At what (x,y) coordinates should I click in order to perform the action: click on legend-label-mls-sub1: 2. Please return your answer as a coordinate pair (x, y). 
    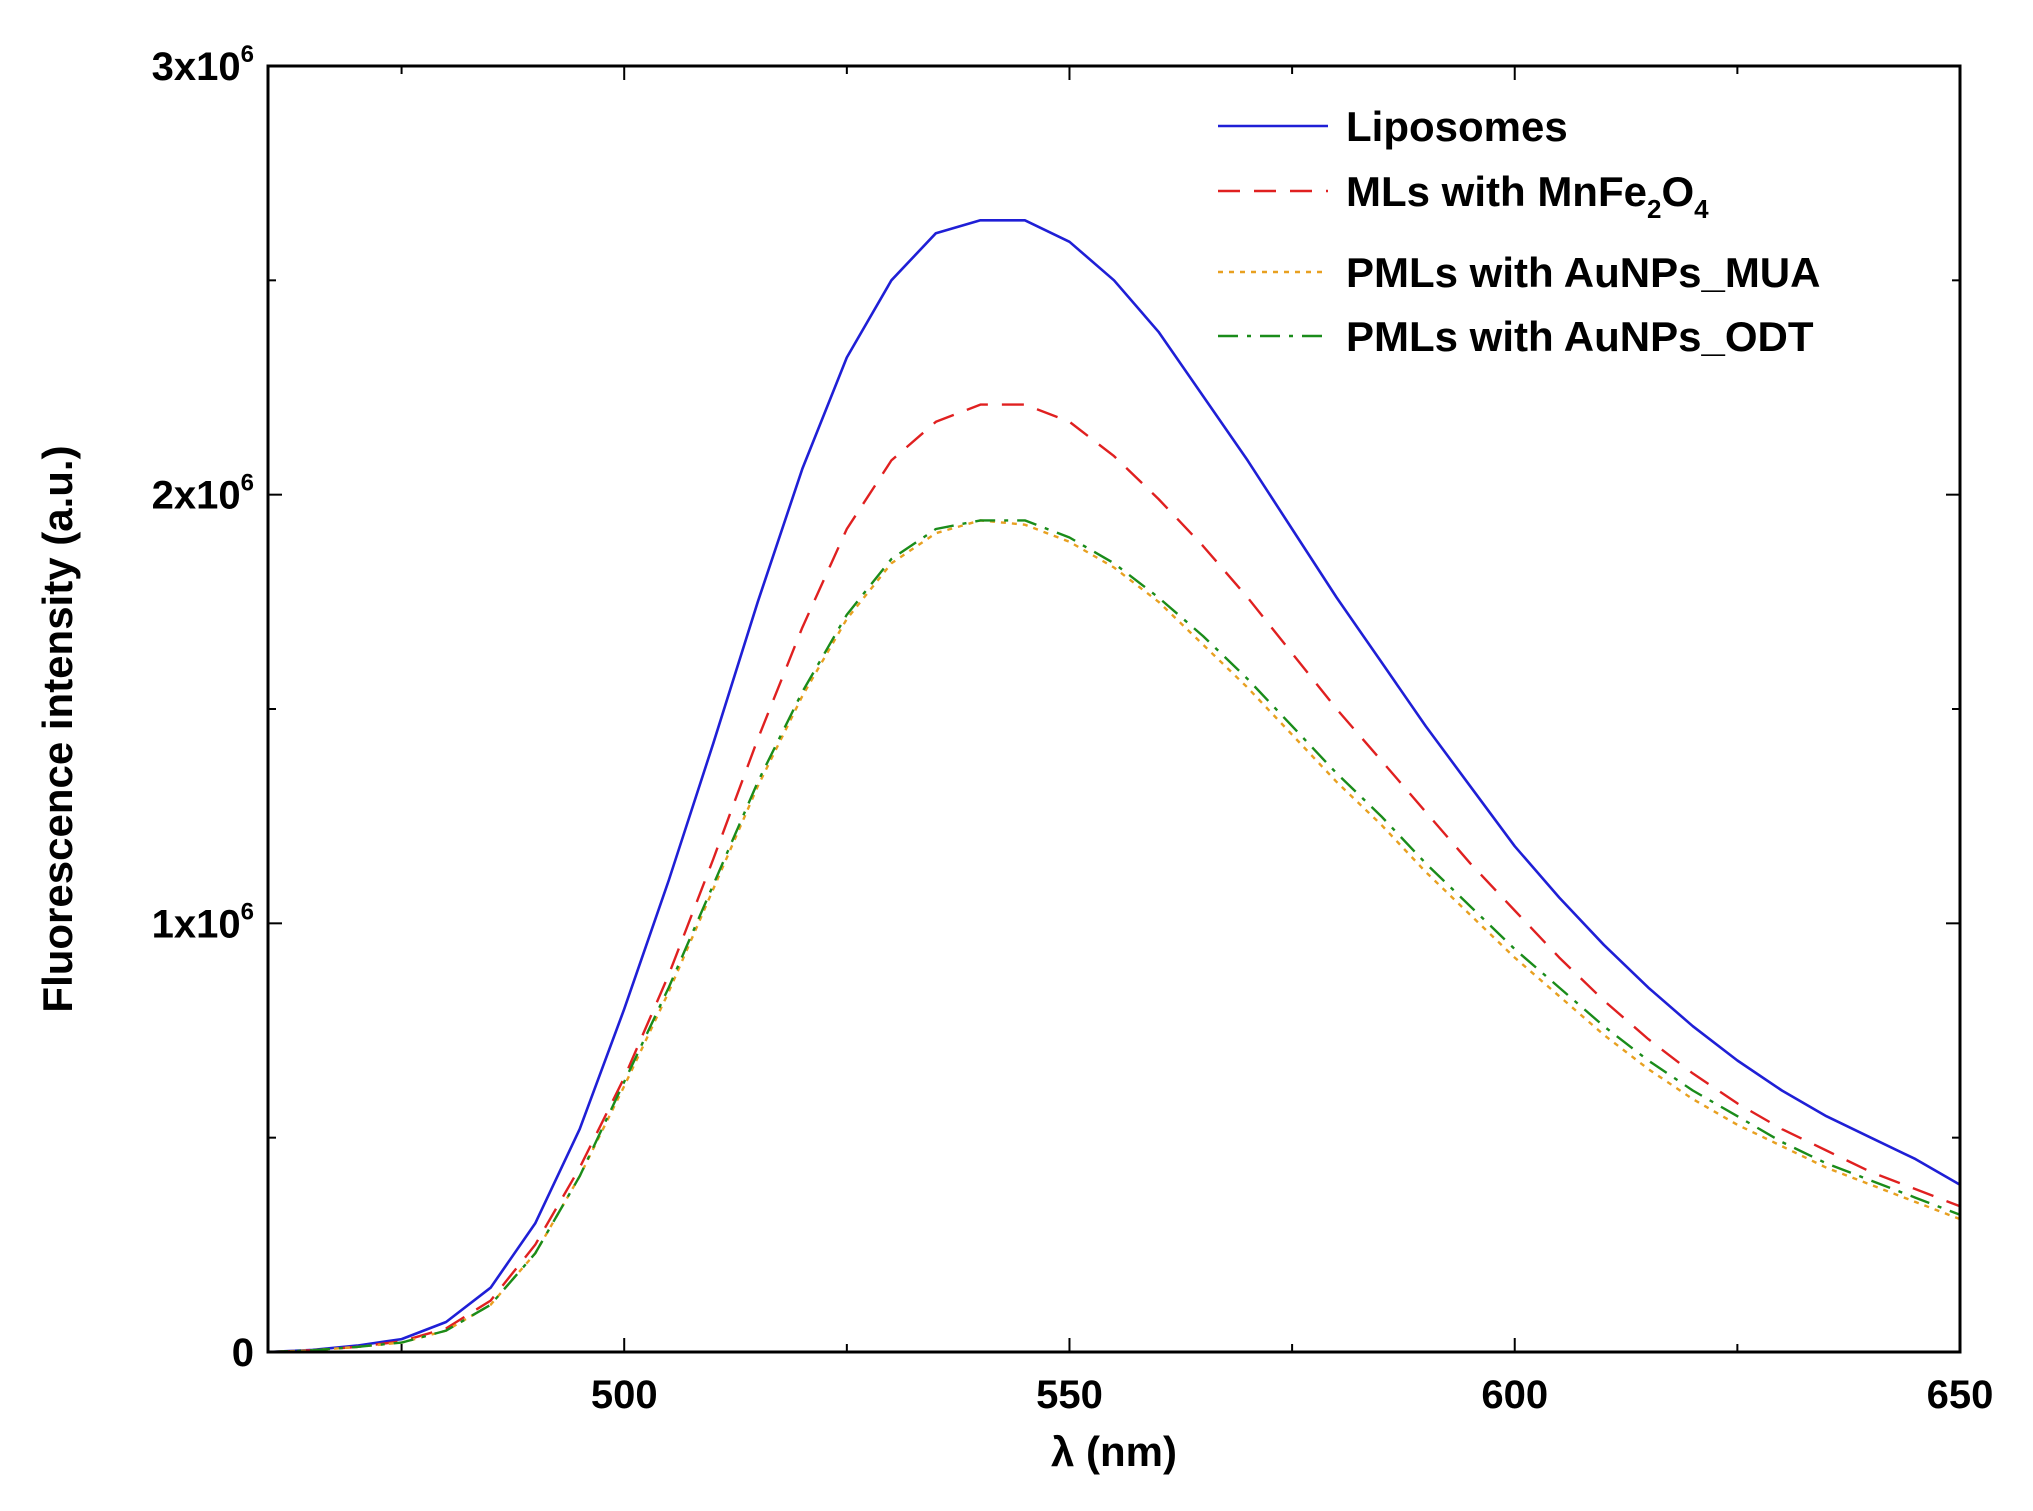
    Looking at the image, I should click on (1654, 209).